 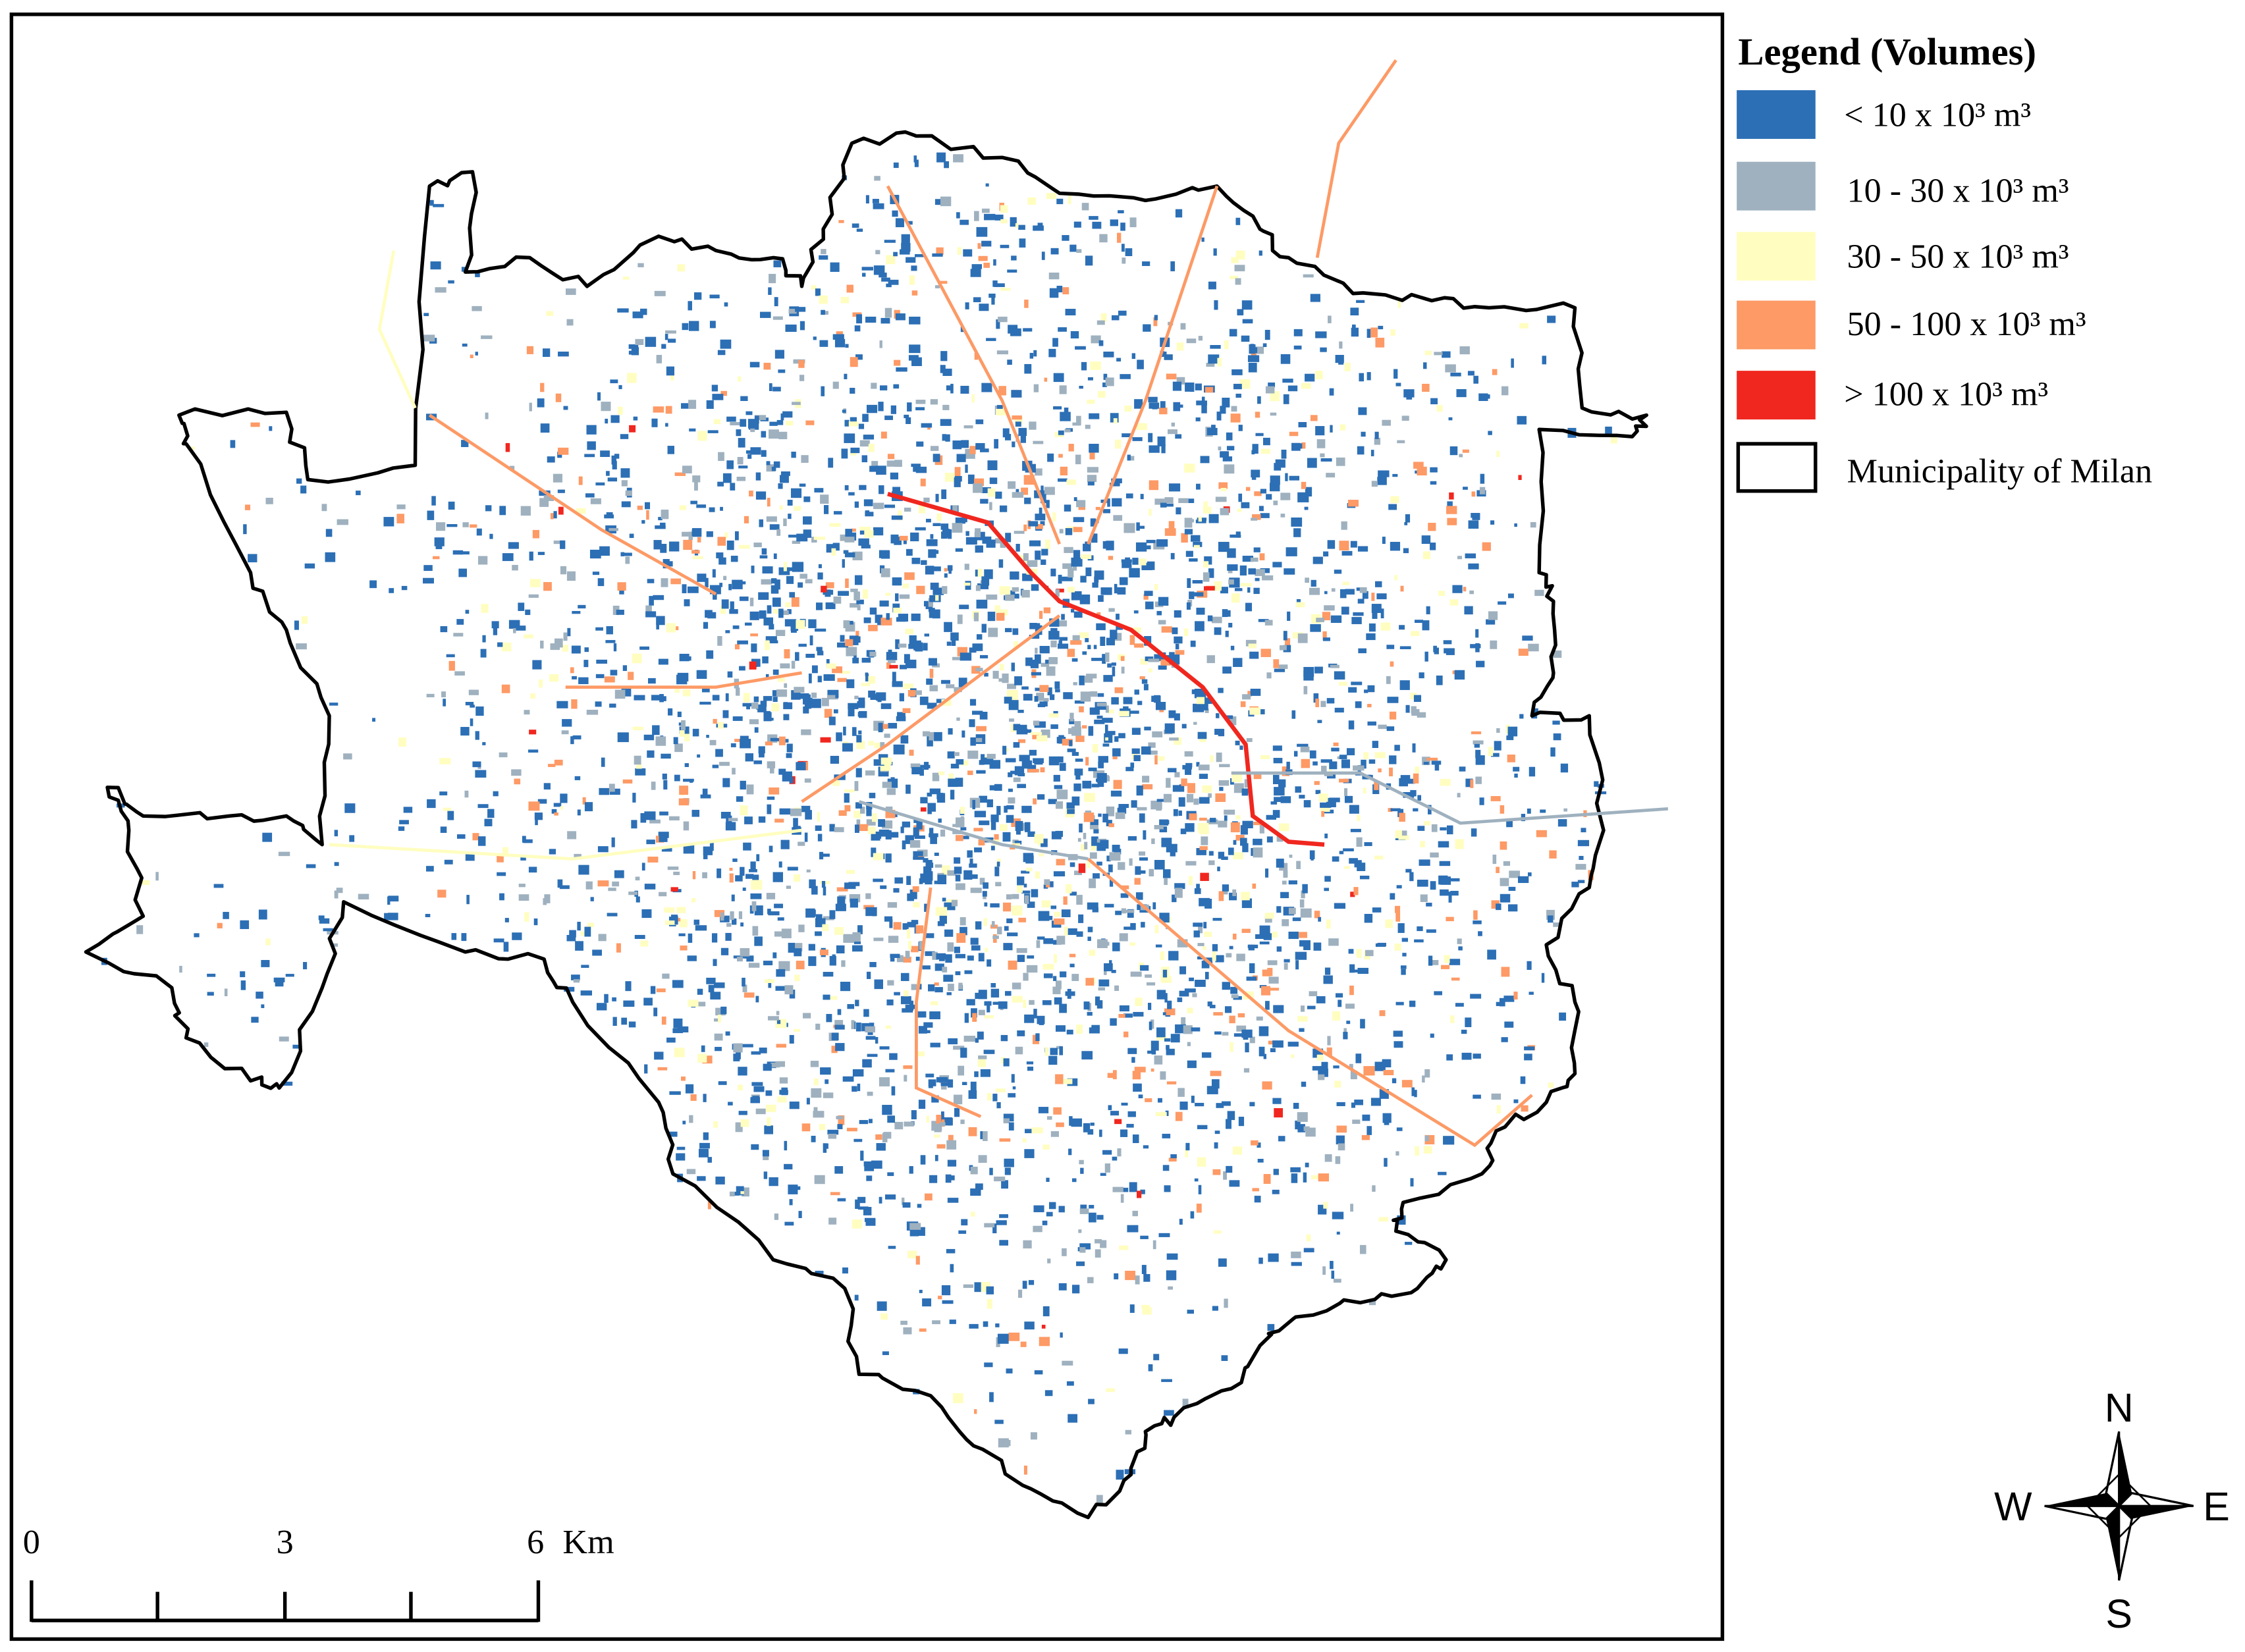 What do you see at coordinates (1946, 394) in the screenshot?
I see `legend-label: > 100 x 10³ m³` at bounding box center [1946, 394].